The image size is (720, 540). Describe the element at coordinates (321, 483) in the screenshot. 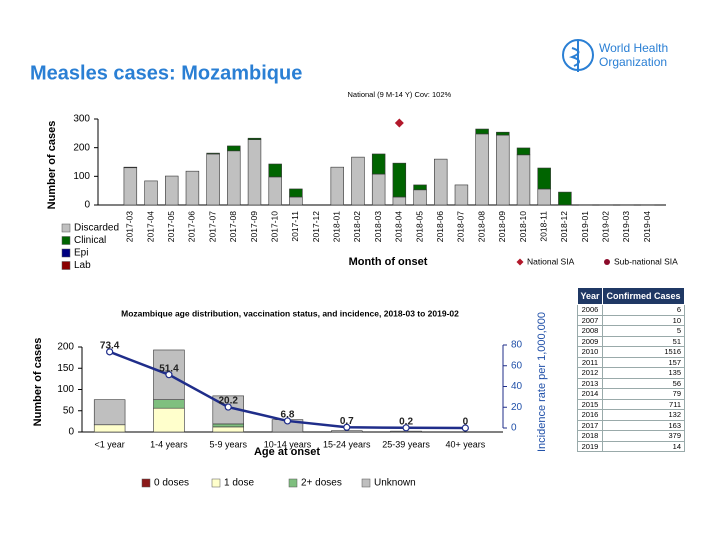

I see `legend-label: 2+ doses` at that location.